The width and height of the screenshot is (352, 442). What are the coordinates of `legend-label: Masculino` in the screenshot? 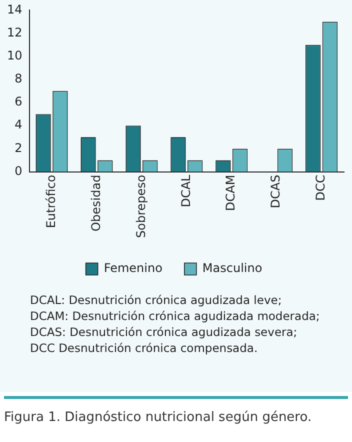 It's located at (232, 268).